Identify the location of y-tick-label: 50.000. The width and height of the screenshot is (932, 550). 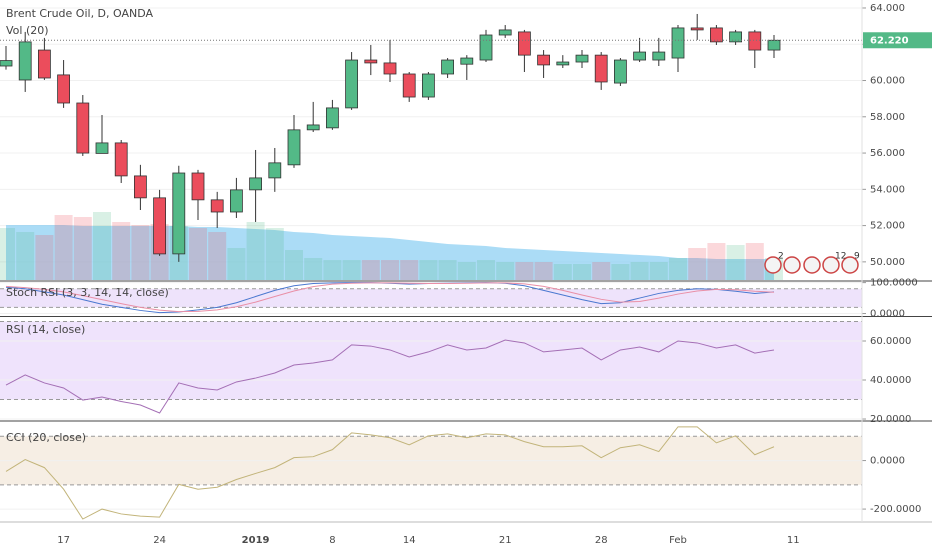
(887, 262).